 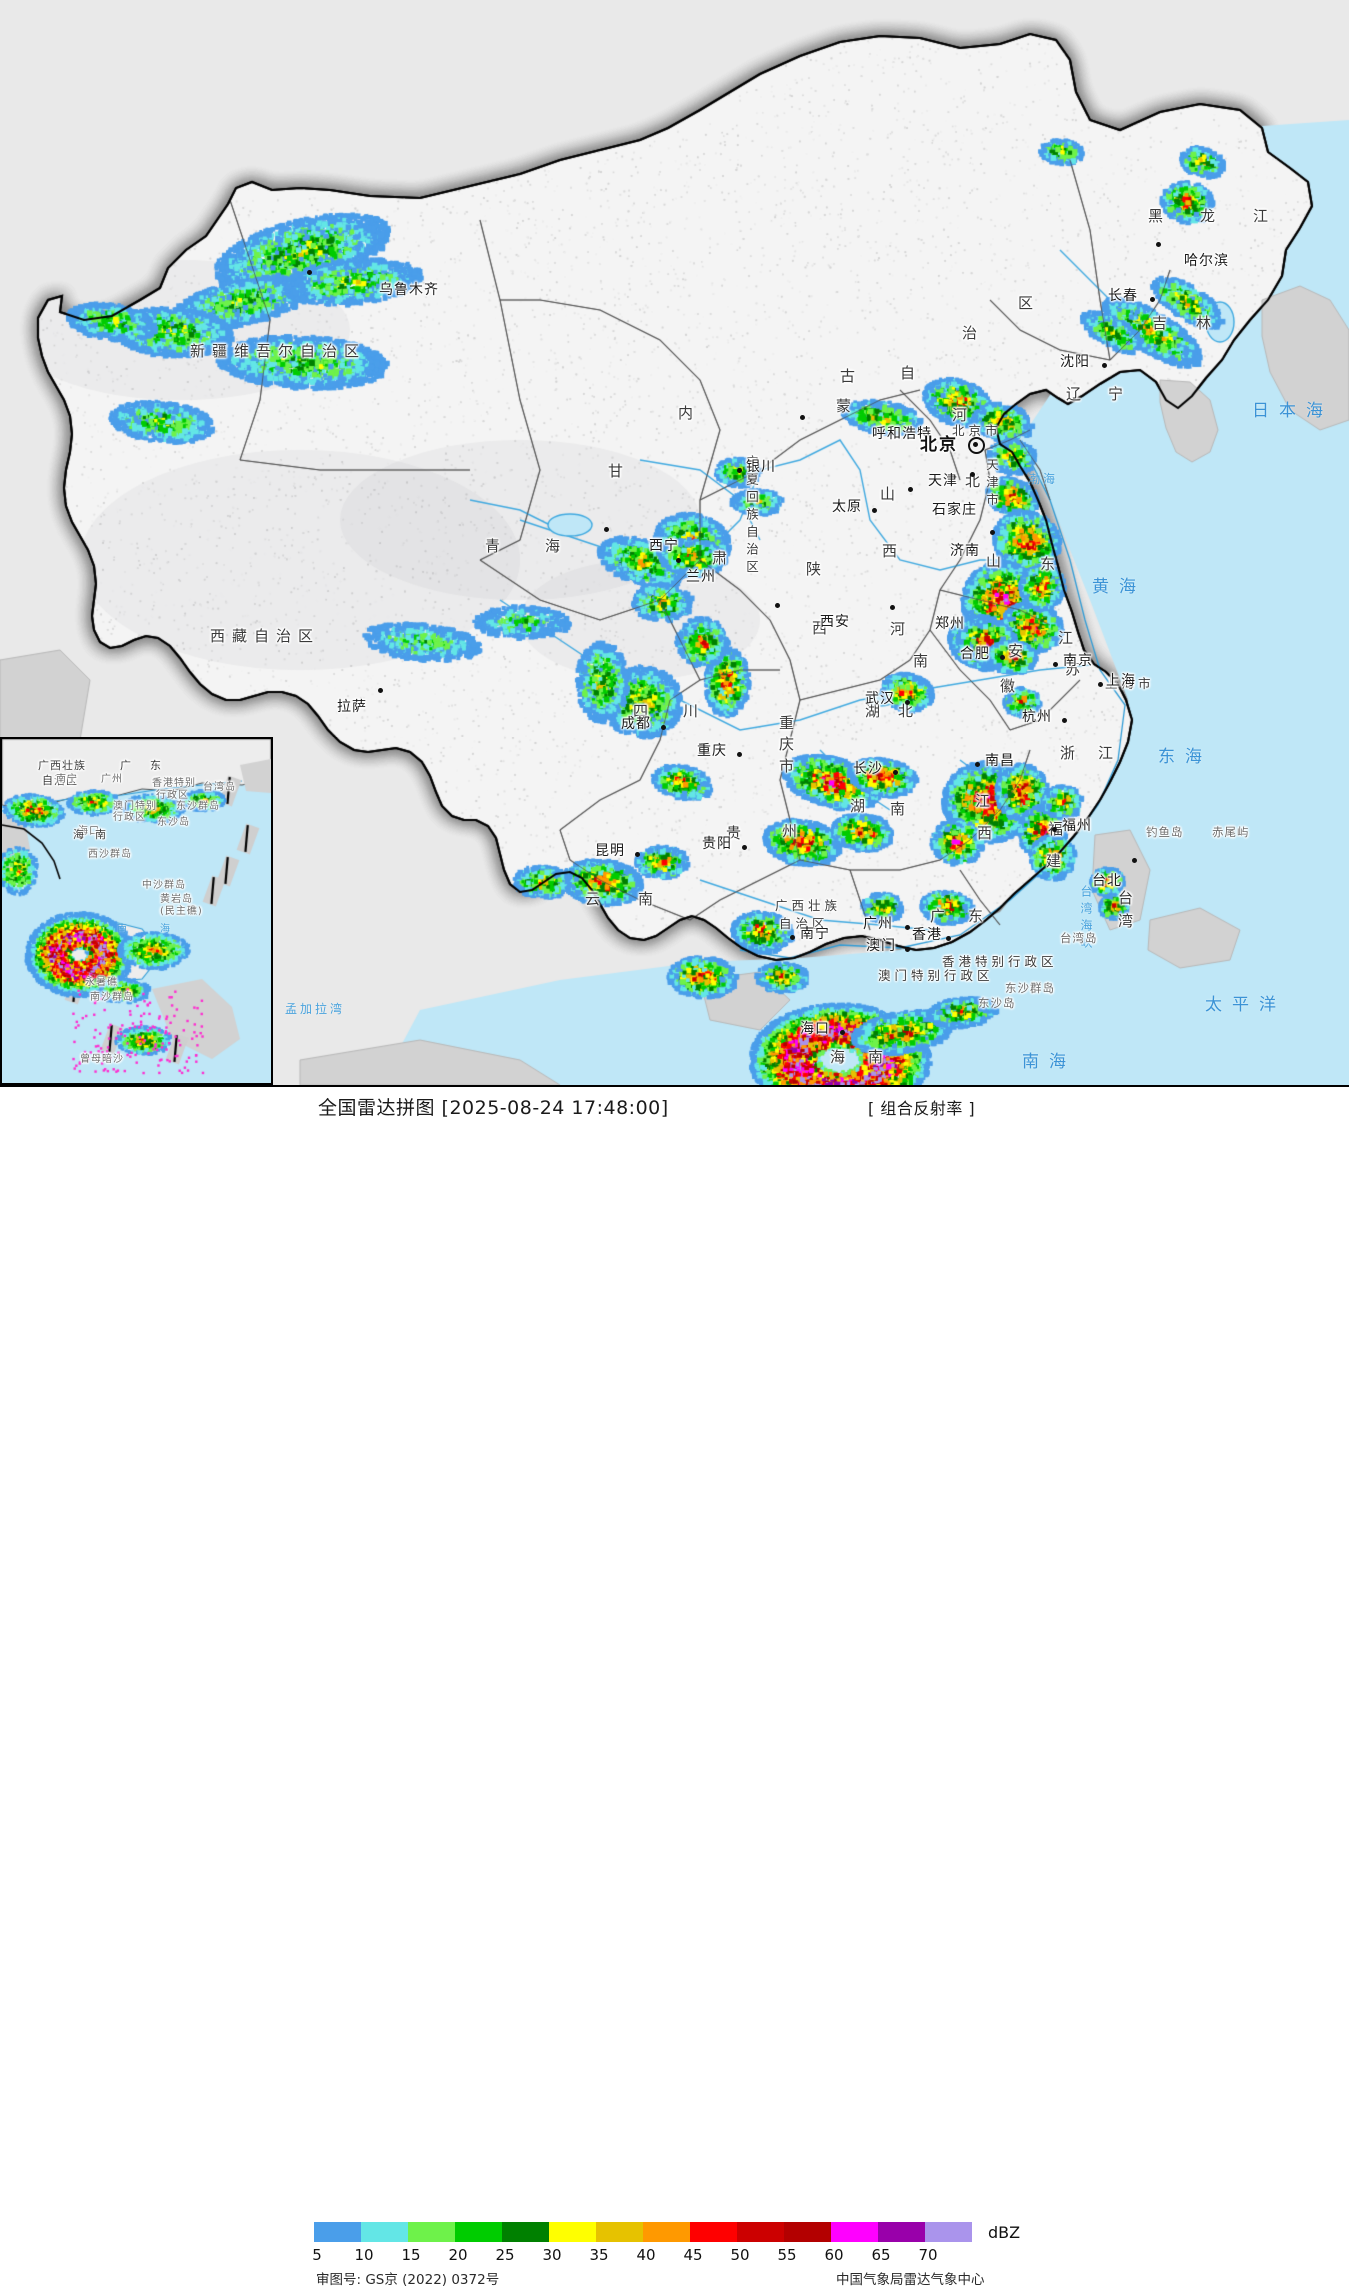 I want to click on colorbar-tick-5: 5, so click(x=317, y=2255).